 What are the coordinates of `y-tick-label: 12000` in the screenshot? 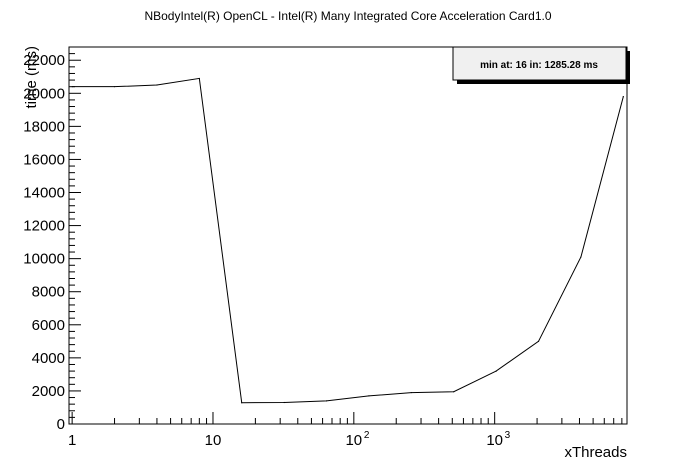 It's located at (44, 226).